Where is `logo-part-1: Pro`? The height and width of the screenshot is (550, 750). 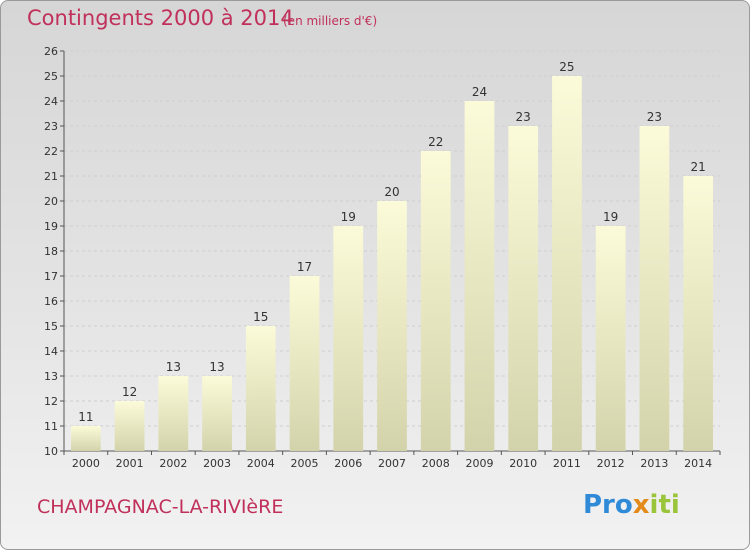
logo-part-1: Pro is located at coordinates (608, 505).